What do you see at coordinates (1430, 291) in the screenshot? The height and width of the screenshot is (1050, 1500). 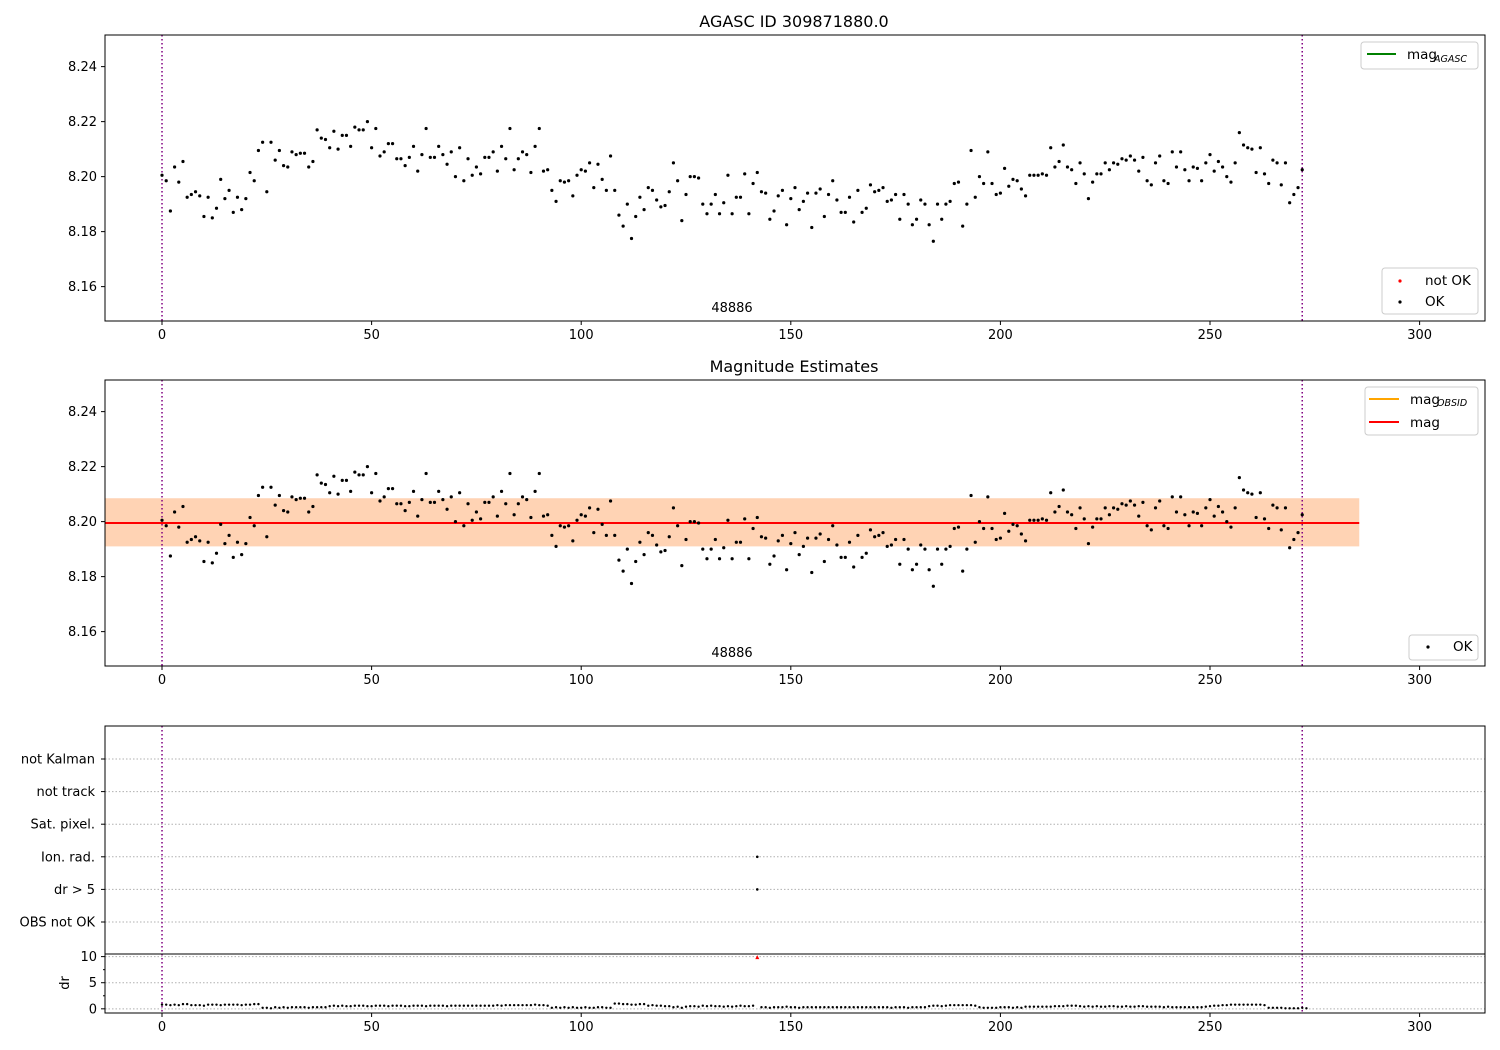 I see `agasc-legend-bottom: not OK OK` at bounding box center [1430, 291].